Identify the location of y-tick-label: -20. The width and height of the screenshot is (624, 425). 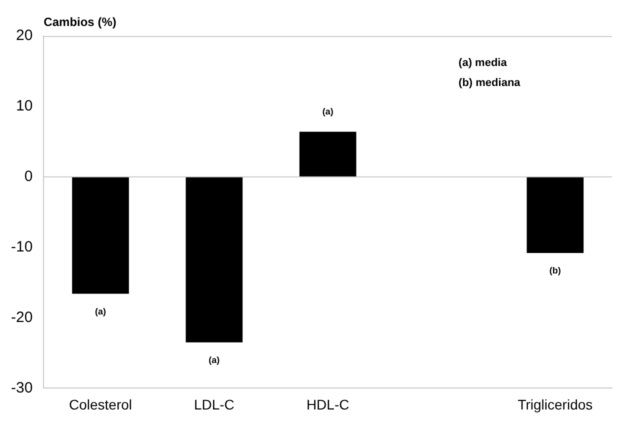
(21, 317).